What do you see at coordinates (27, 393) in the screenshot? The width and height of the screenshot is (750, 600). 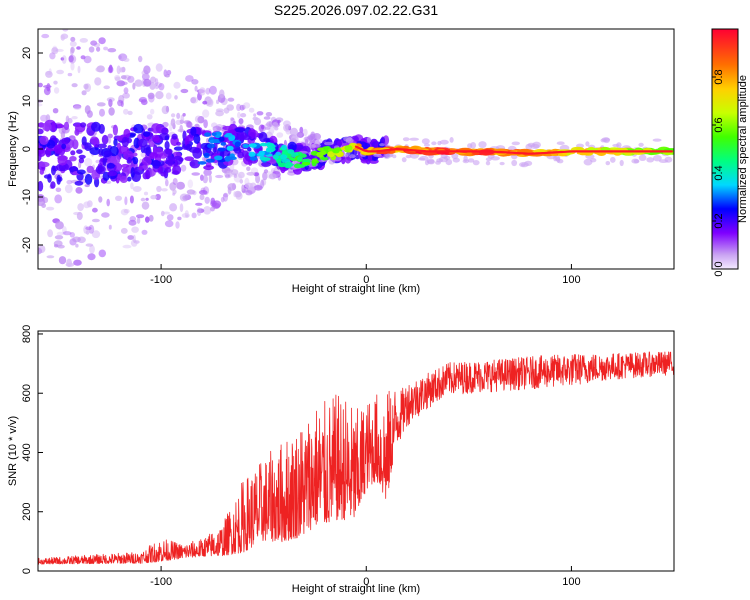 I see `snr-y-tick-label: 600` at bounding box center [27, 393].